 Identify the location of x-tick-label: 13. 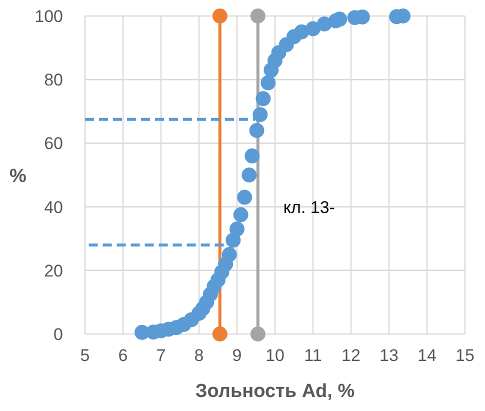
(389, 355).